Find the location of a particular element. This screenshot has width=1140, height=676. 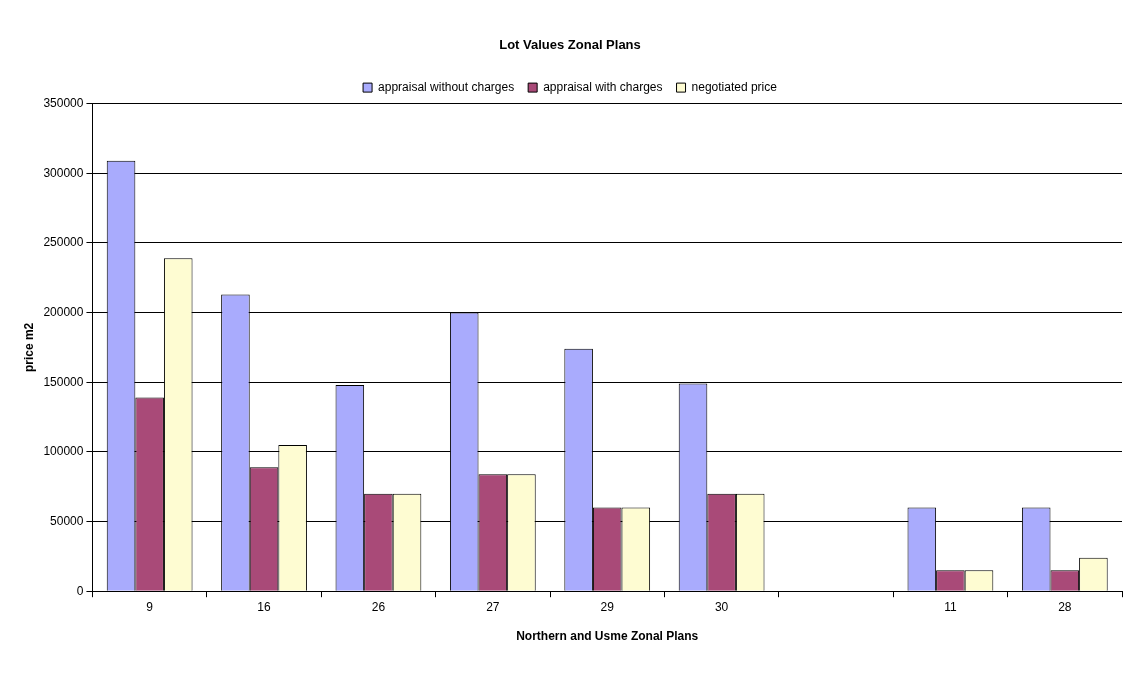

x-tick-label: 16 is located at coordinates (264, 606).